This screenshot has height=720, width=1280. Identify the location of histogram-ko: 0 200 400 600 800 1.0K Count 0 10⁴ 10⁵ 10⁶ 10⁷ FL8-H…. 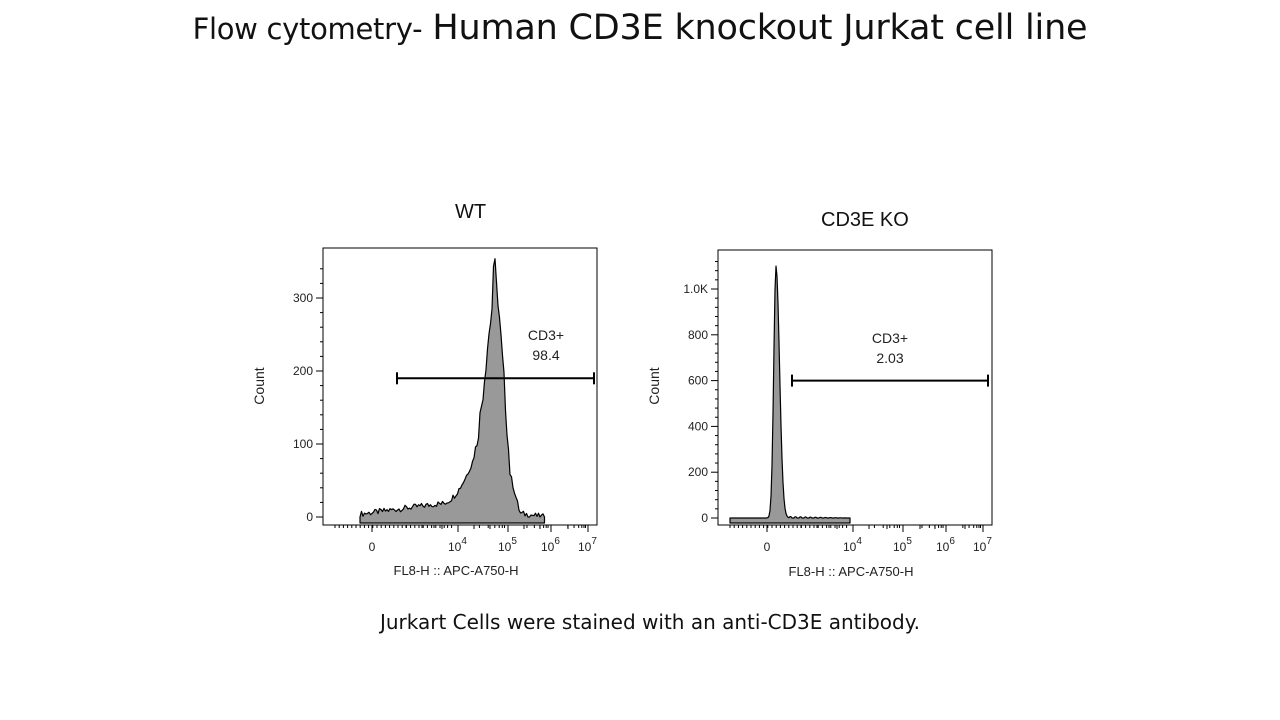
(819, 414).